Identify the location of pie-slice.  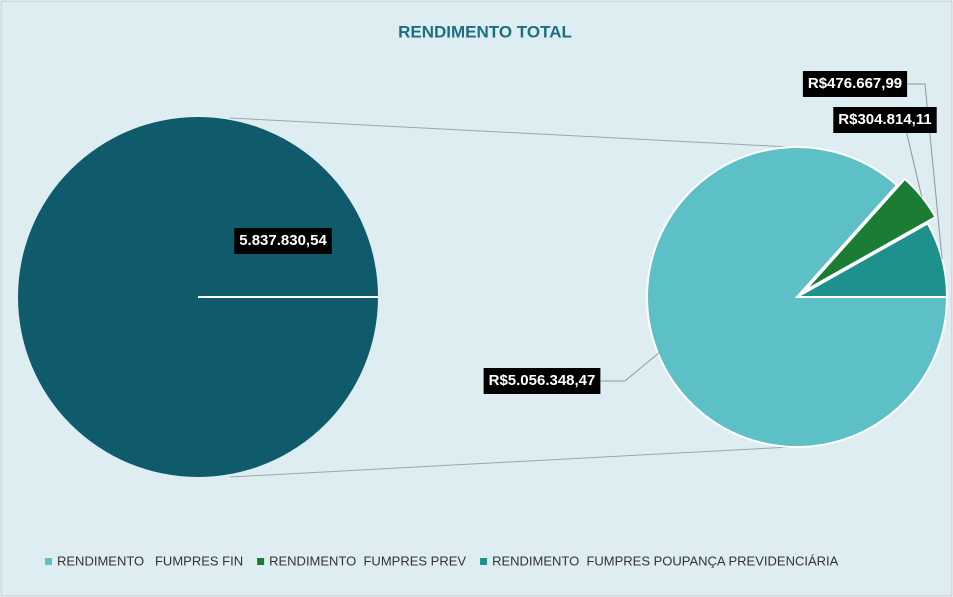
(870, 234).